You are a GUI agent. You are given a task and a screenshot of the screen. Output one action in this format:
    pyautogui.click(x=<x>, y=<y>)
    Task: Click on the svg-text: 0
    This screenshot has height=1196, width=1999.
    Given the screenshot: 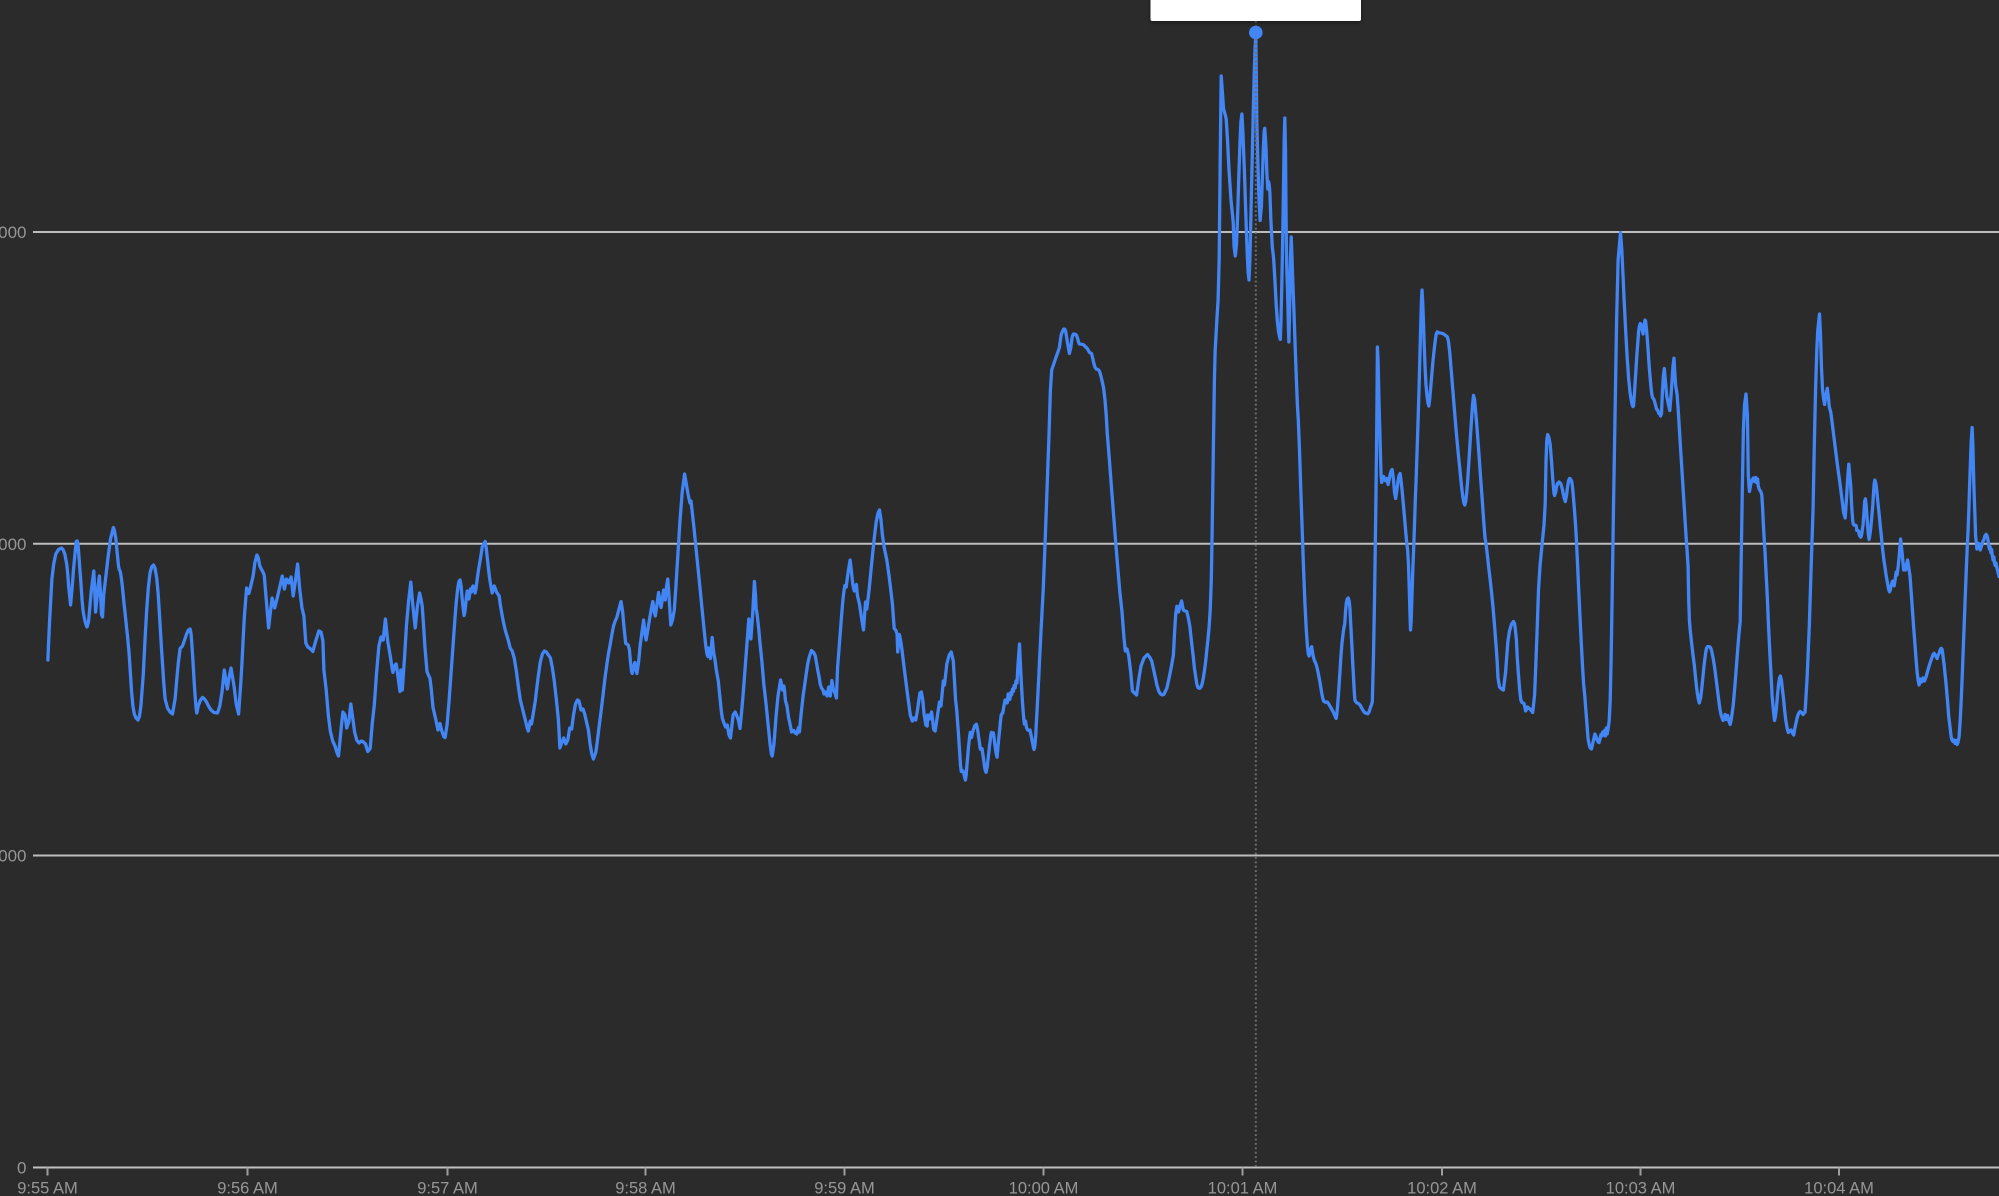 What is the action you would take?
    pyautogui.click(x=21, y=1168)
    